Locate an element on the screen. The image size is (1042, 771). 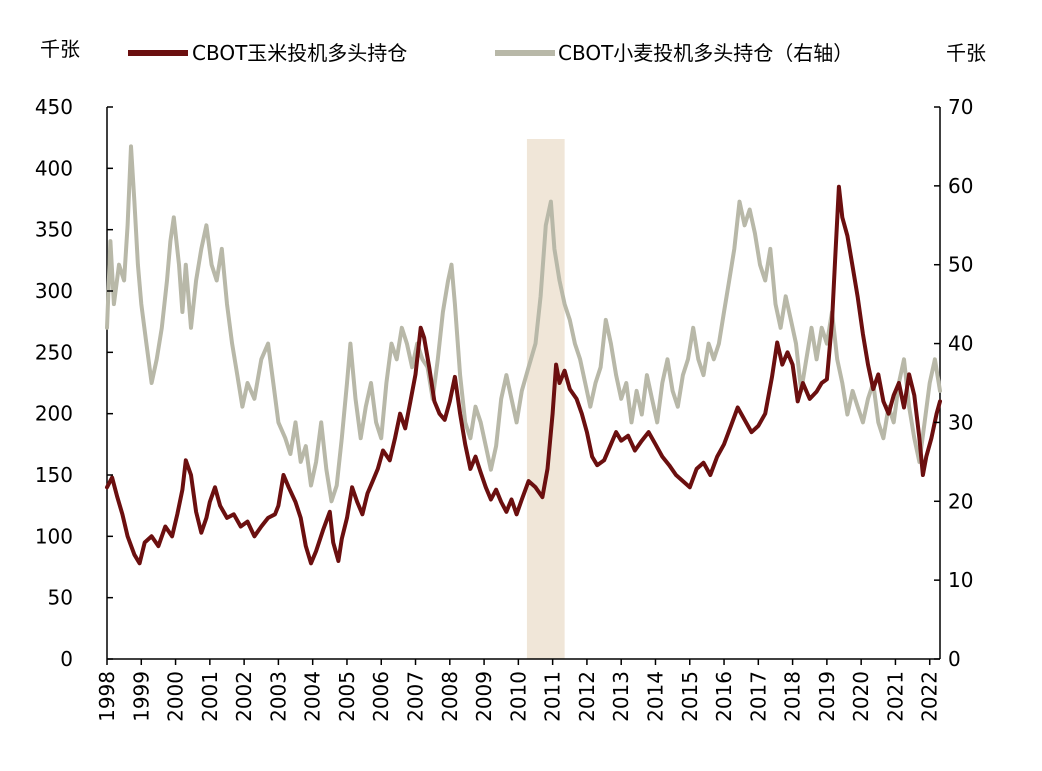
y-right-tick-label: 20 is located at coordinates (960, 501).